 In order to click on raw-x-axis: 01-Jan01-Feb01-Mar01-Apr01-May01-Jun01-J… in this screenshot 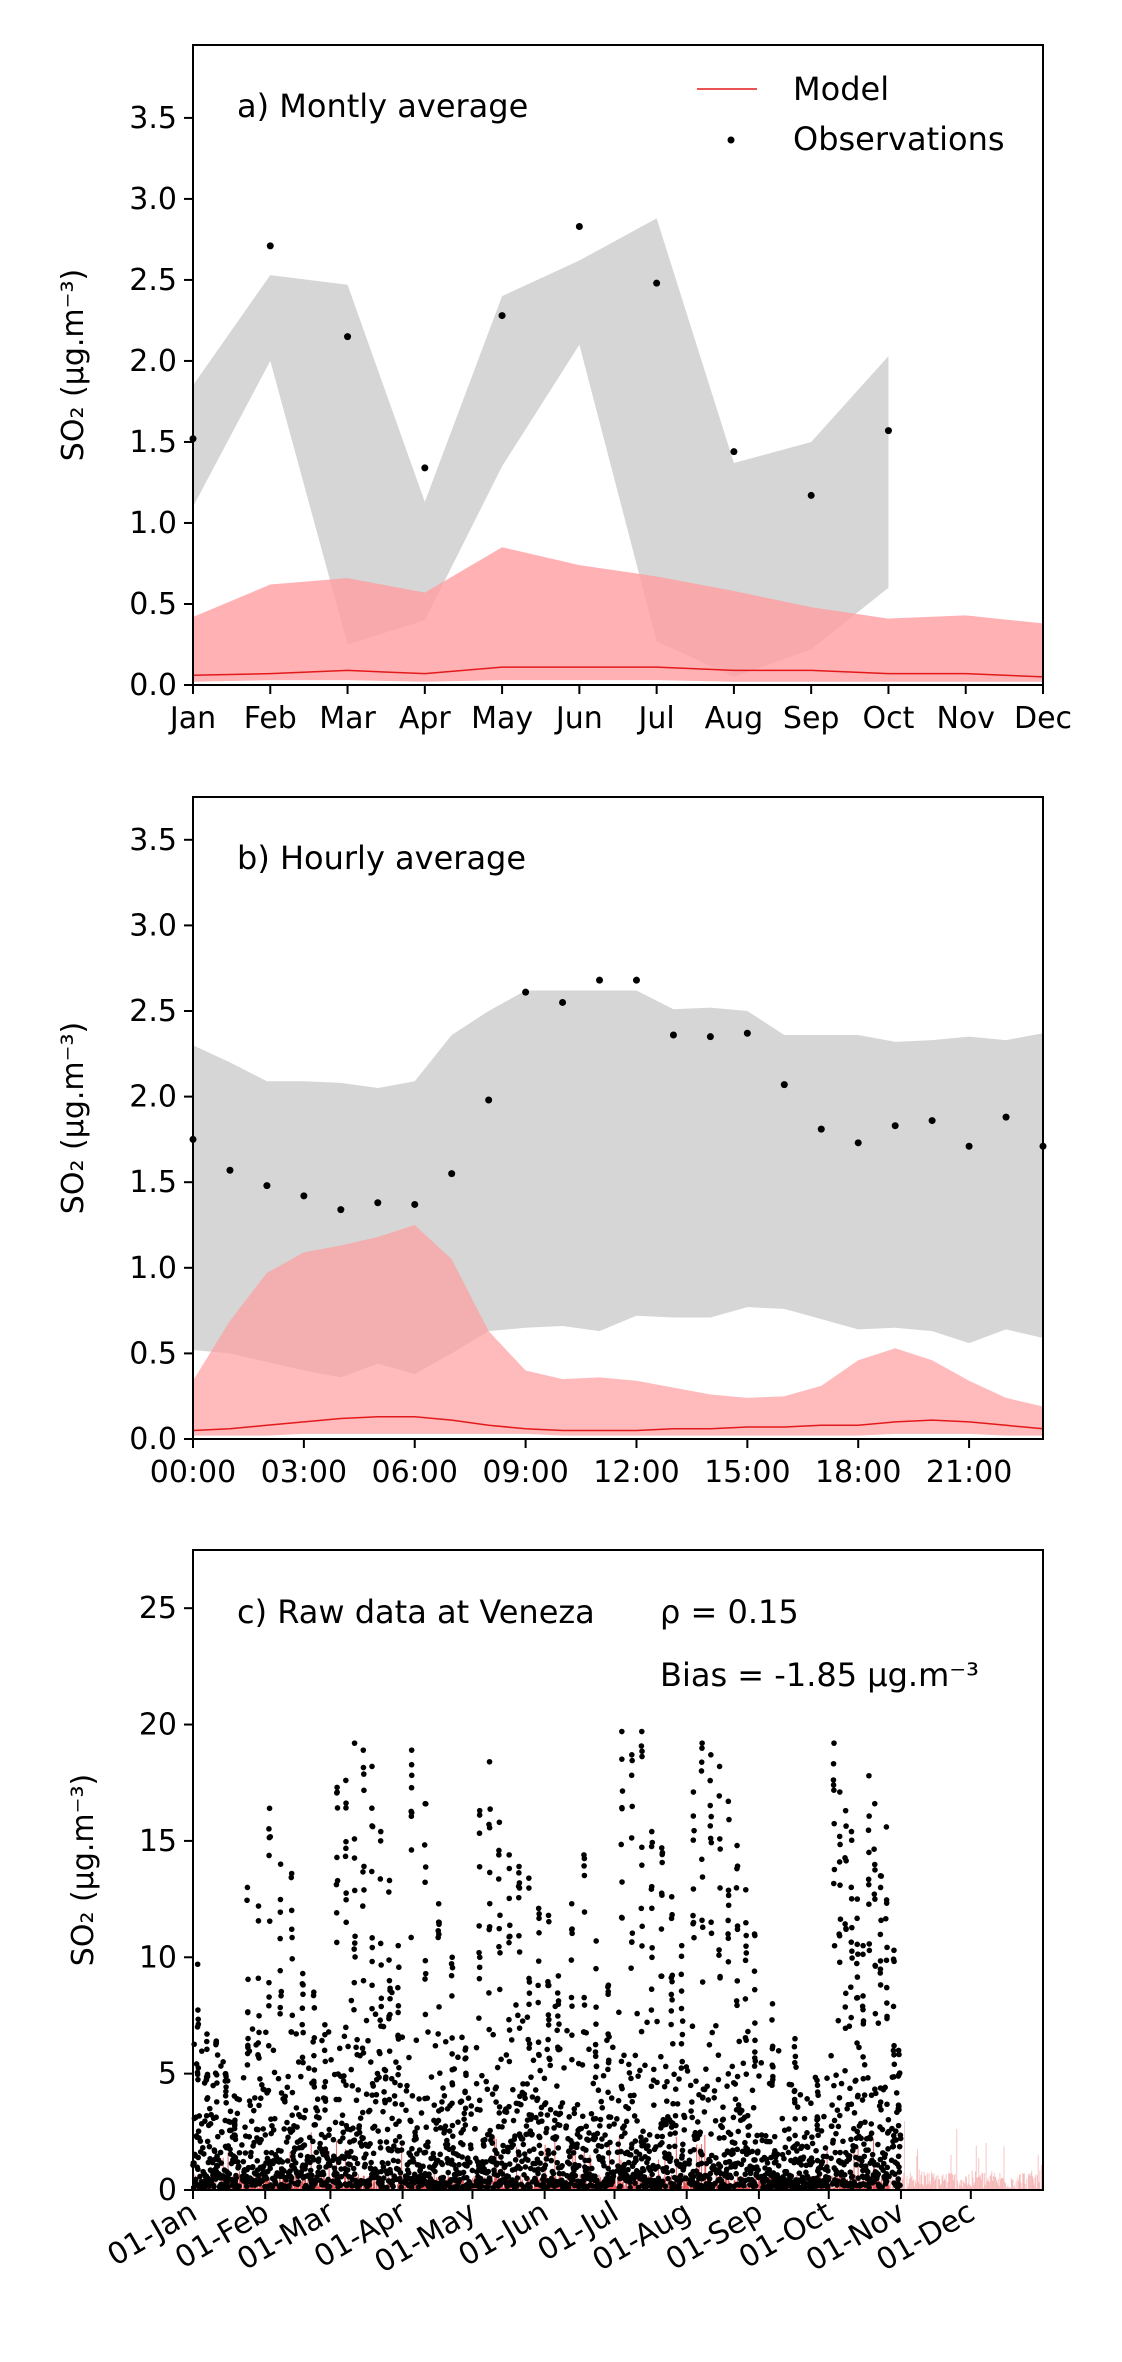, I will do `click(541, 2235)`.